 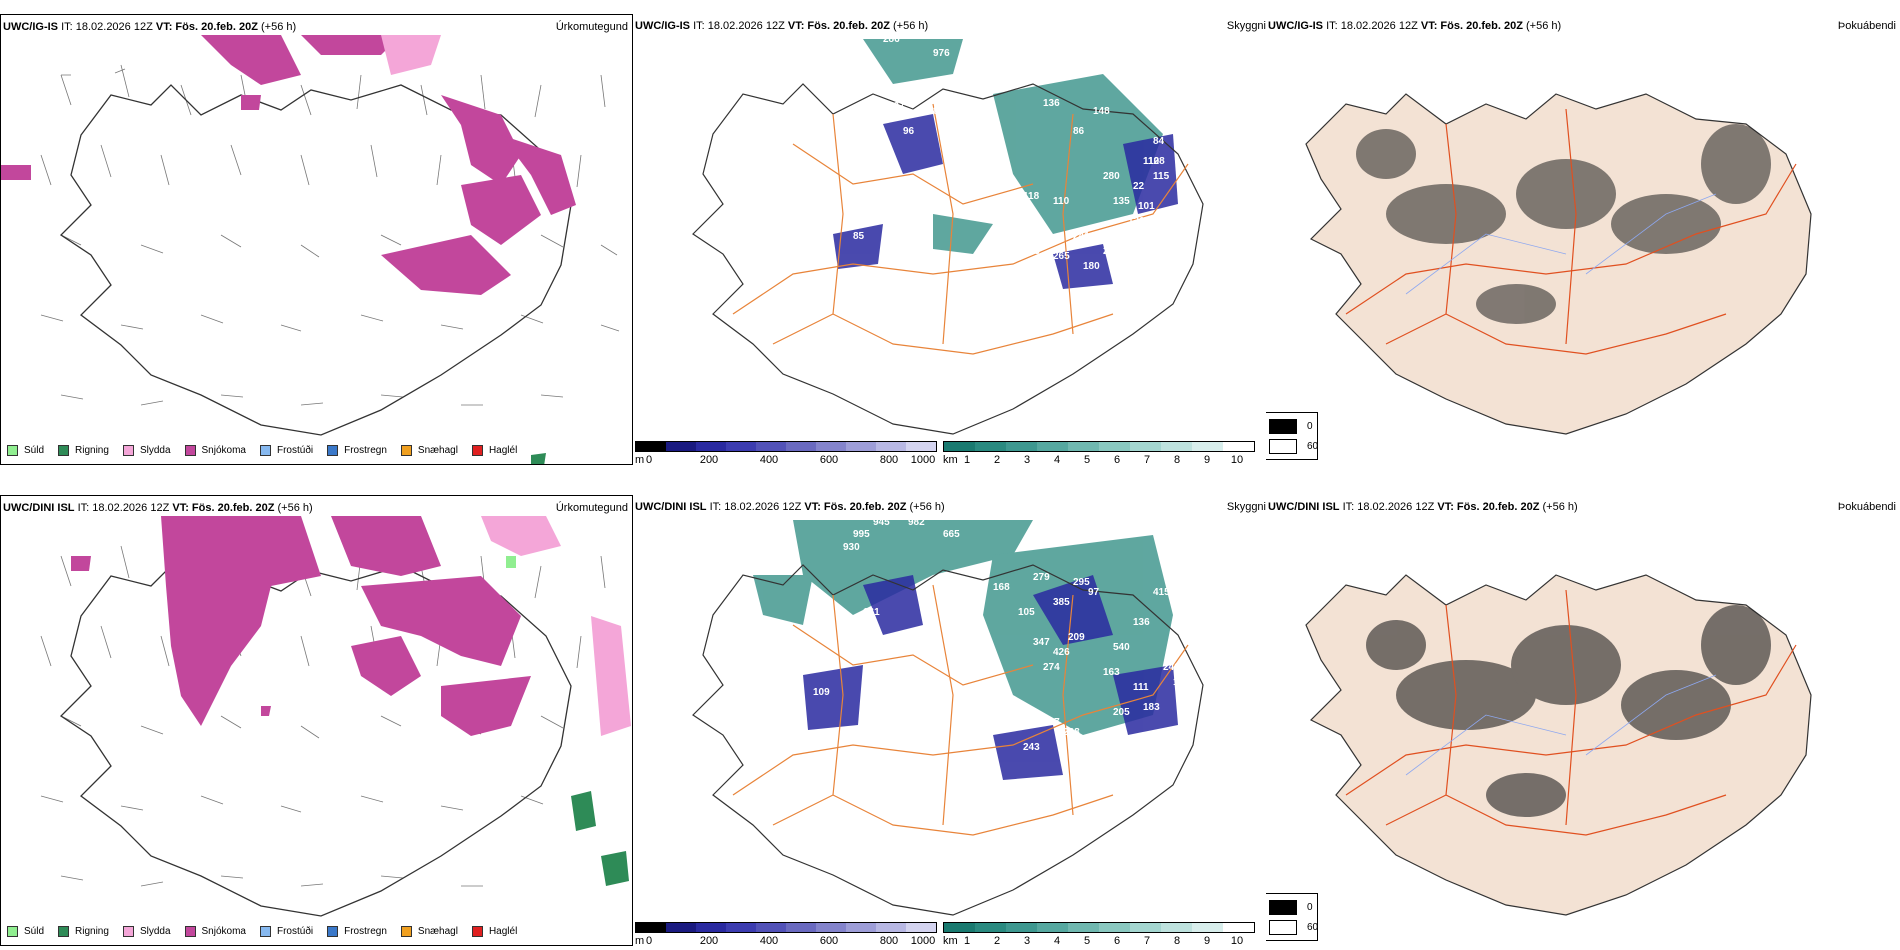 What do you see at coordinates (1151, 707) in the screenshot?
I see `cloud-base-label: 183` at bounding box center [1151, 707].